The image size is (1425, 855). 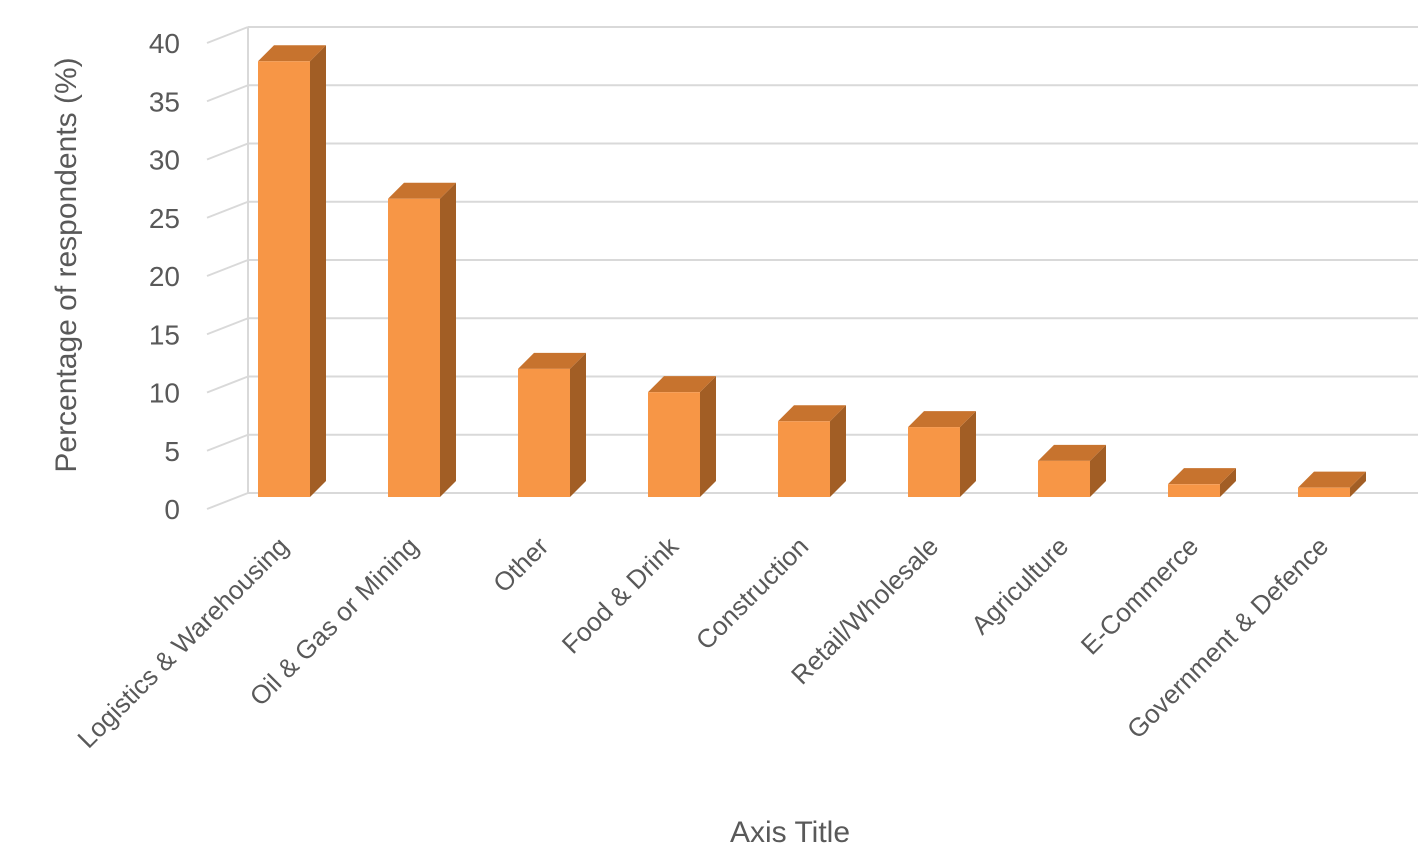 I want to click on x-tick-label: Agriculture, so click(x=1019, y=585).